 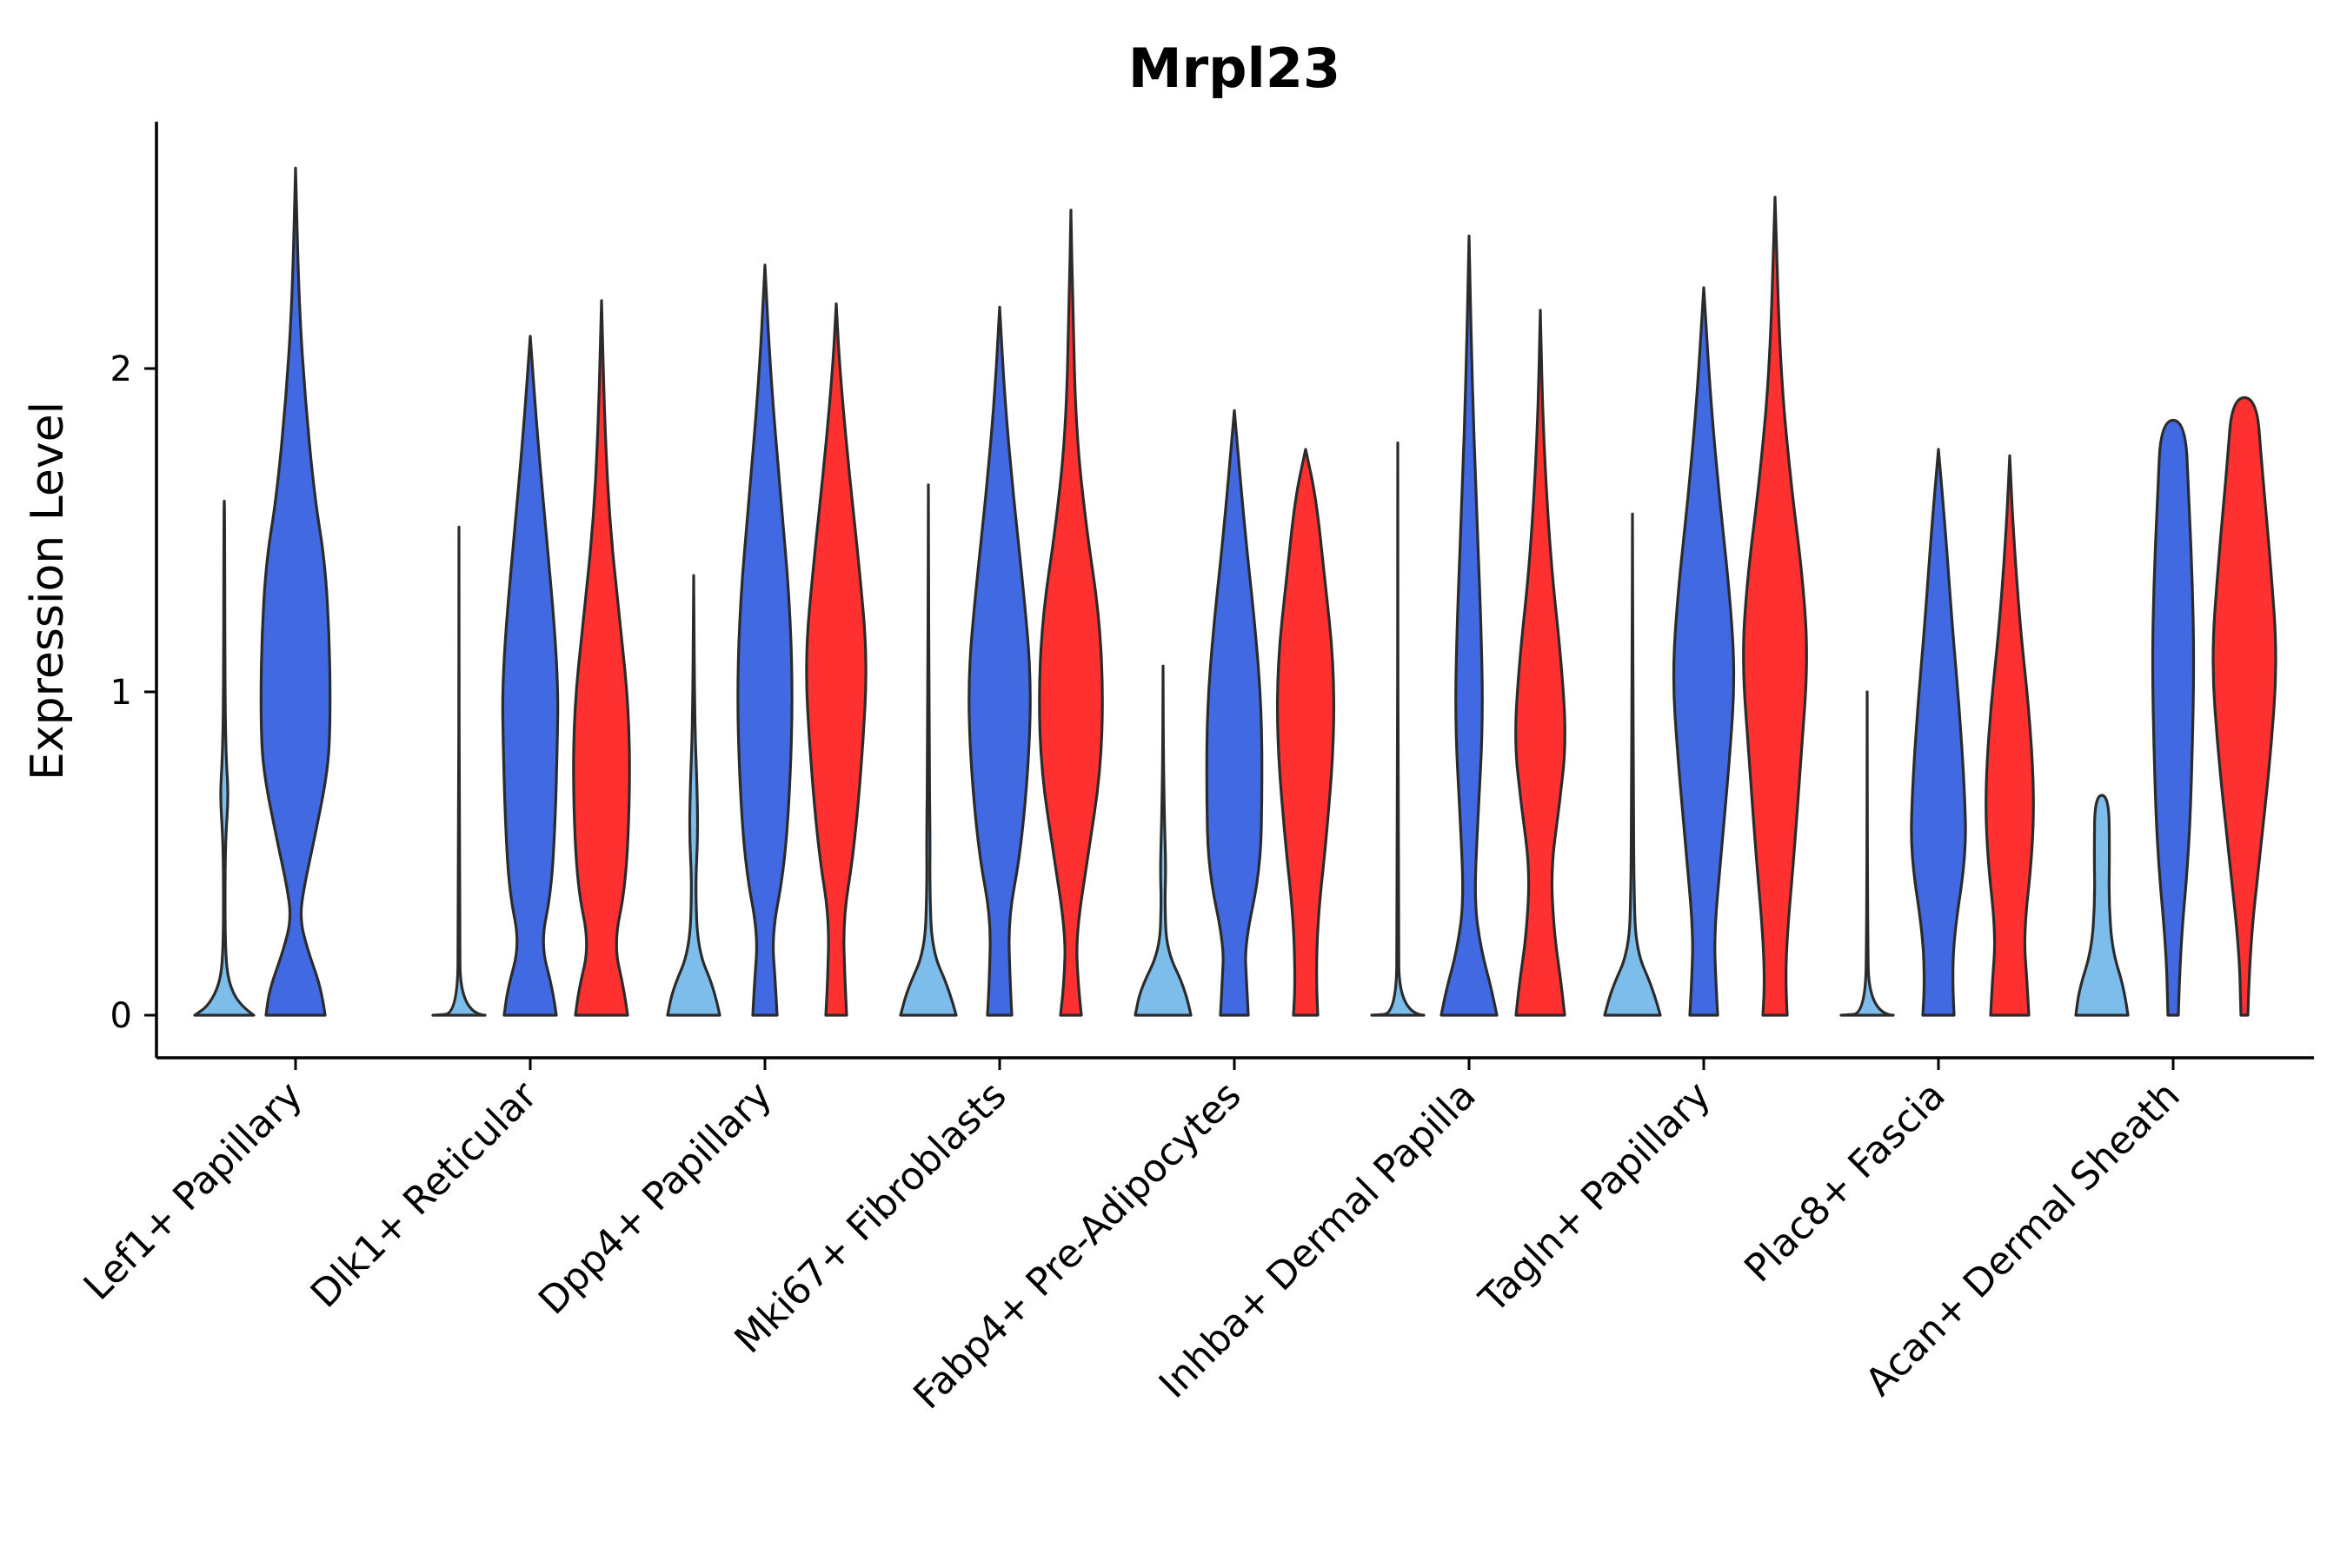 I want to click on x-category-label: Dpp4+ Papillary, so click(x=655, y=1198).